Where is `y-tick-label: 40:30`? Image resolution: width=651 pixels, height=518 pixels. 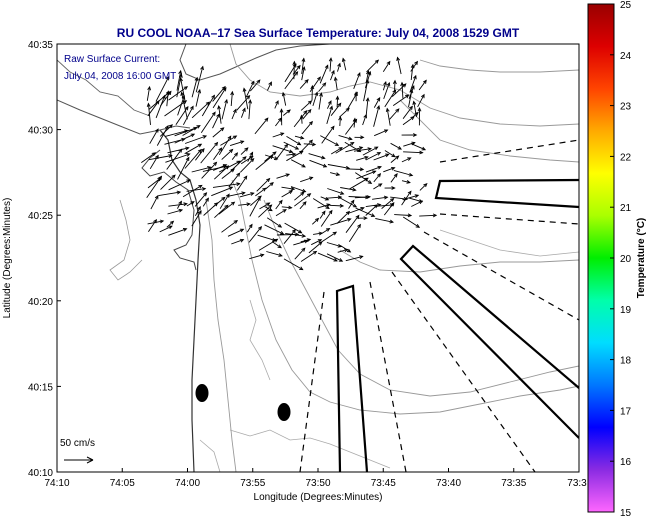 y-tick-label: 40:30 is located at coordinates (40, 131).